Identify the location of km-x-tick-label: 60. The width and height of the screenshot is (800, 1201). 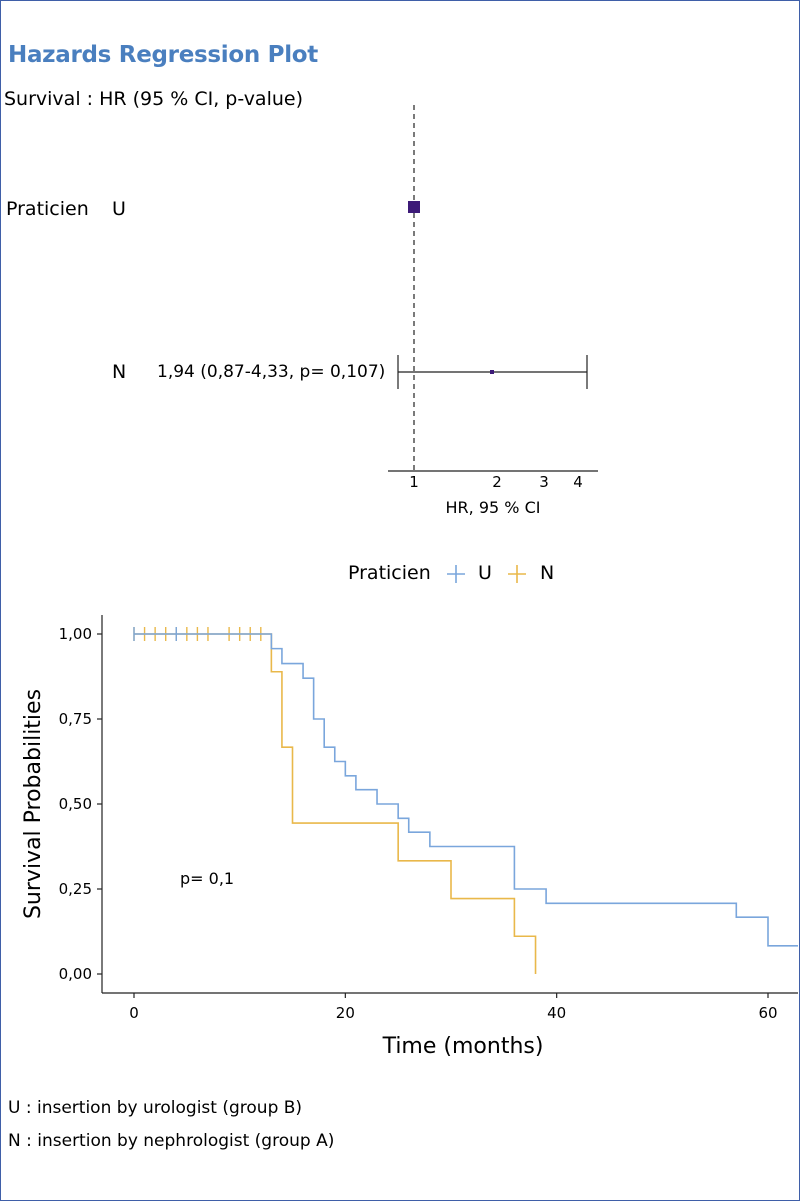
(767, 1013).